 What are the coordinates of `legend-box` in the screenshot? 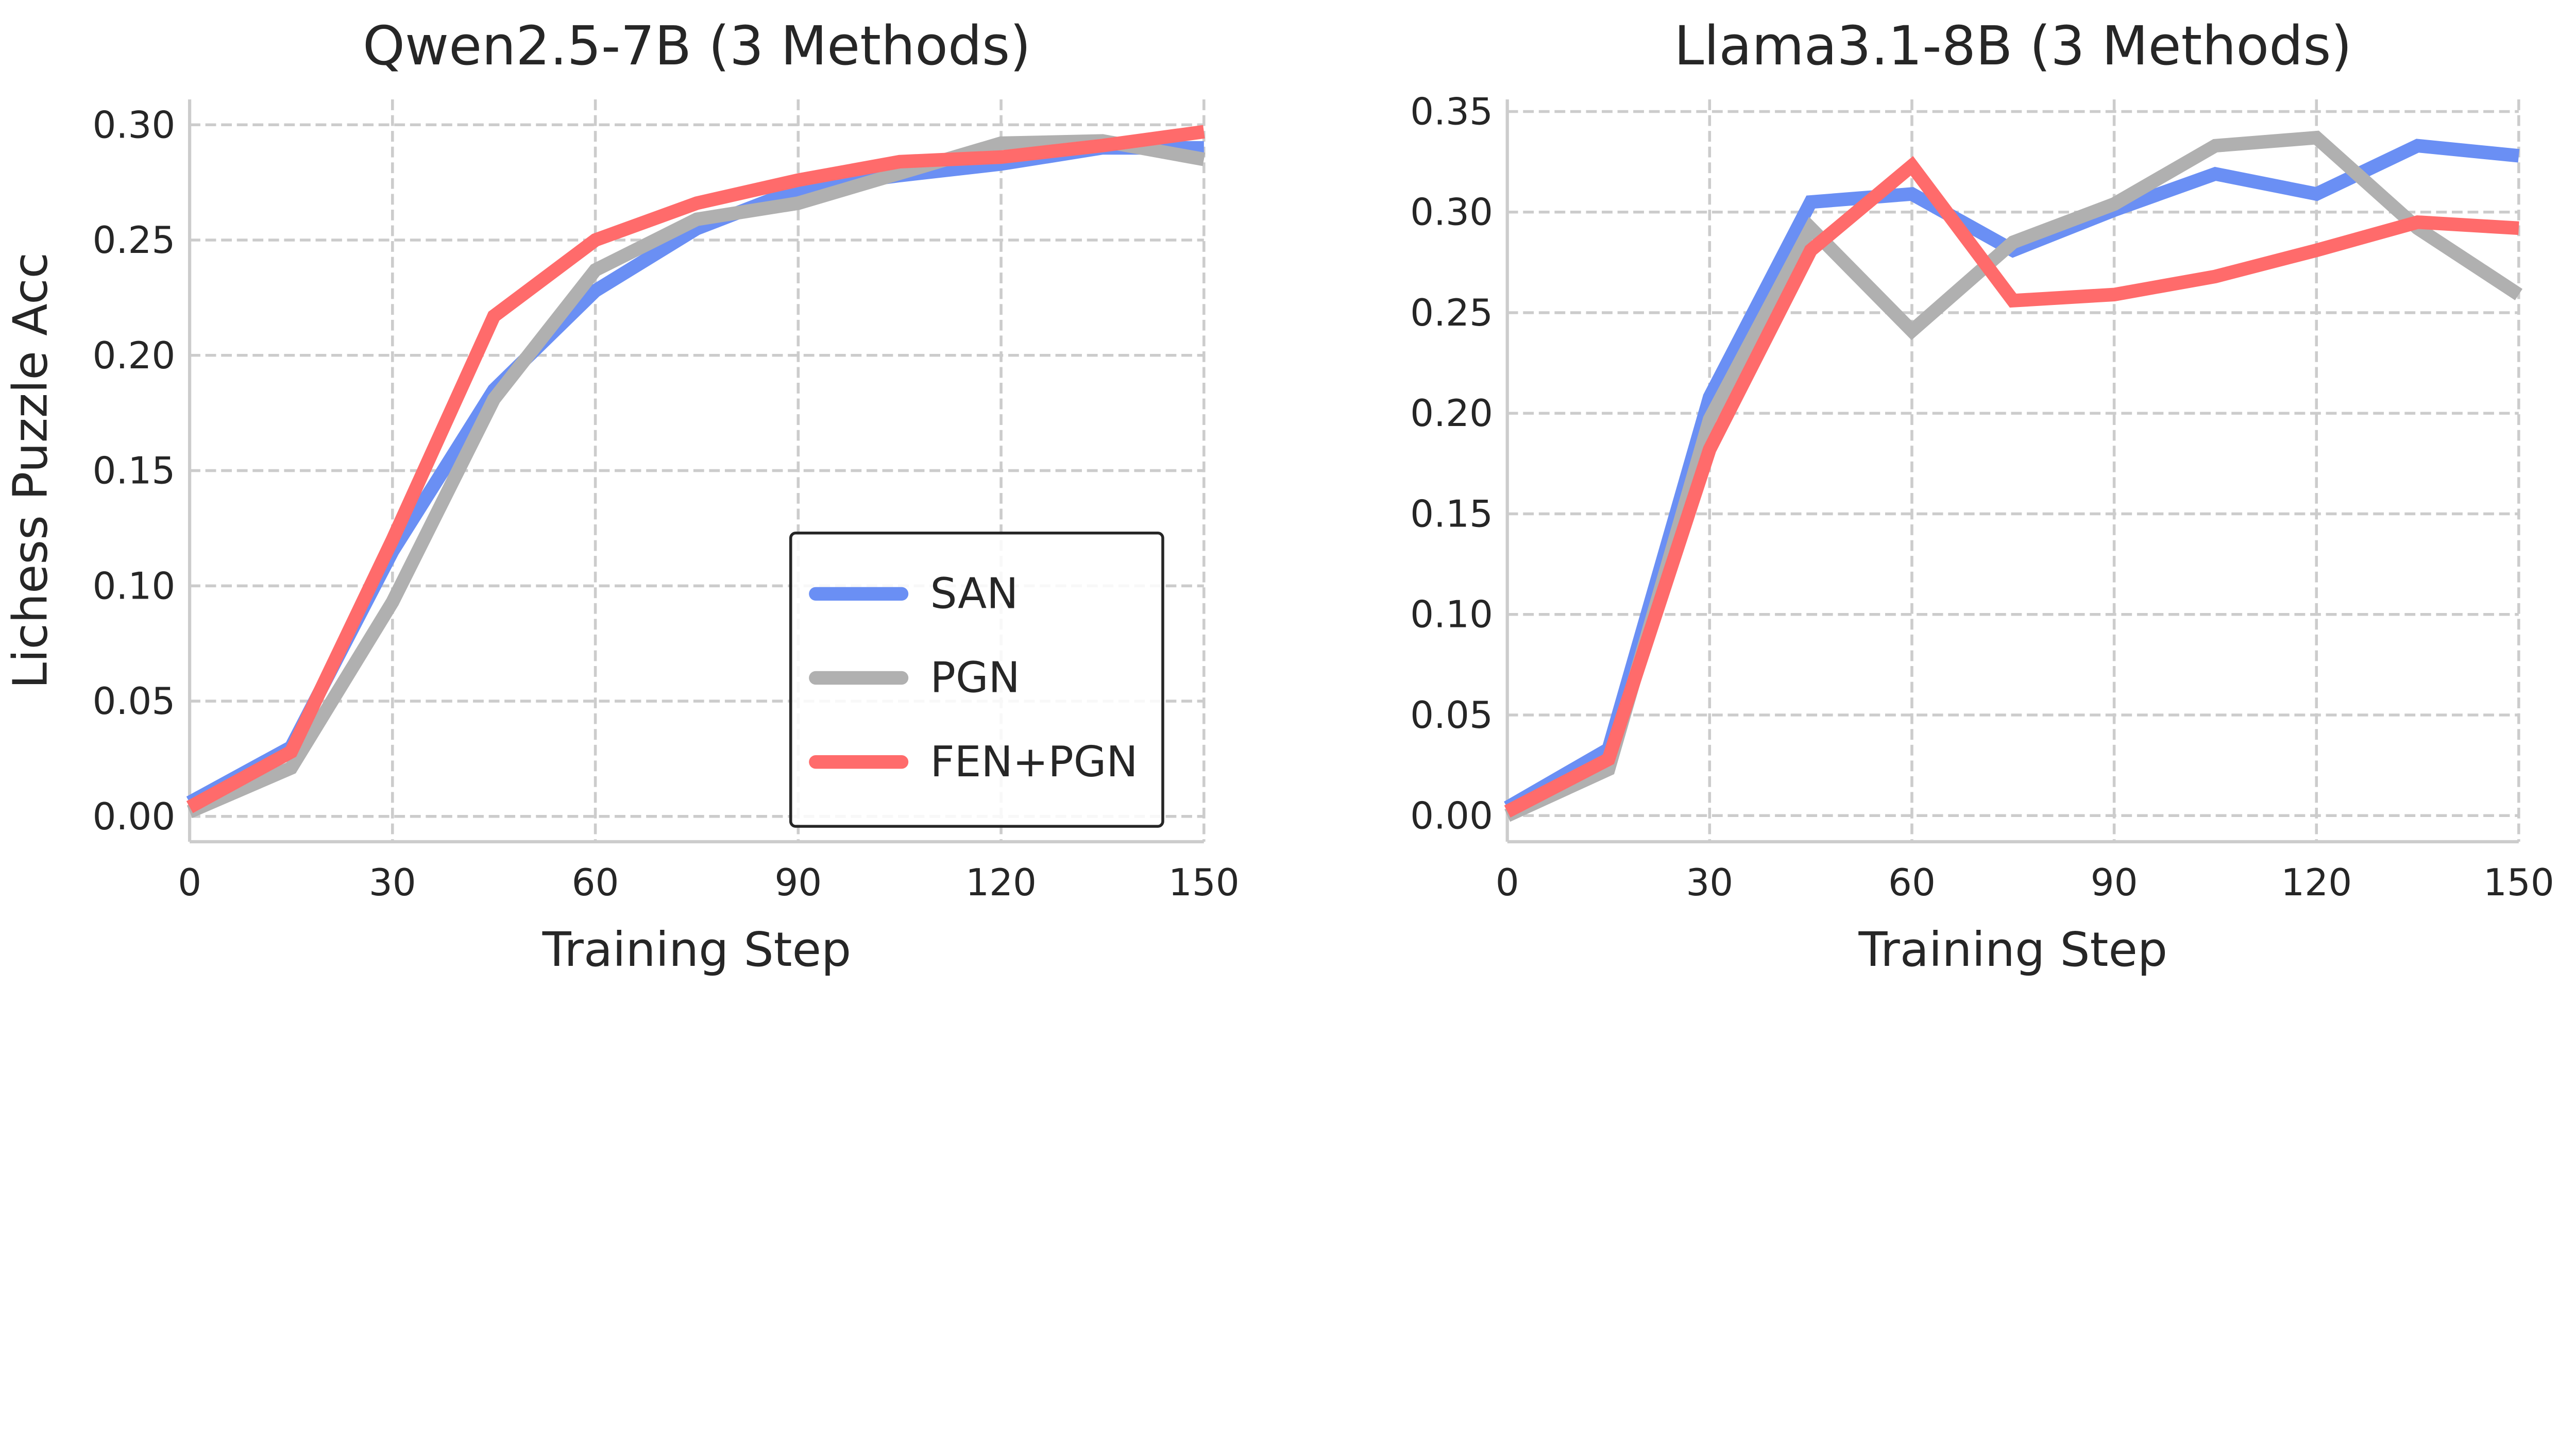 It's located at (976, 679).